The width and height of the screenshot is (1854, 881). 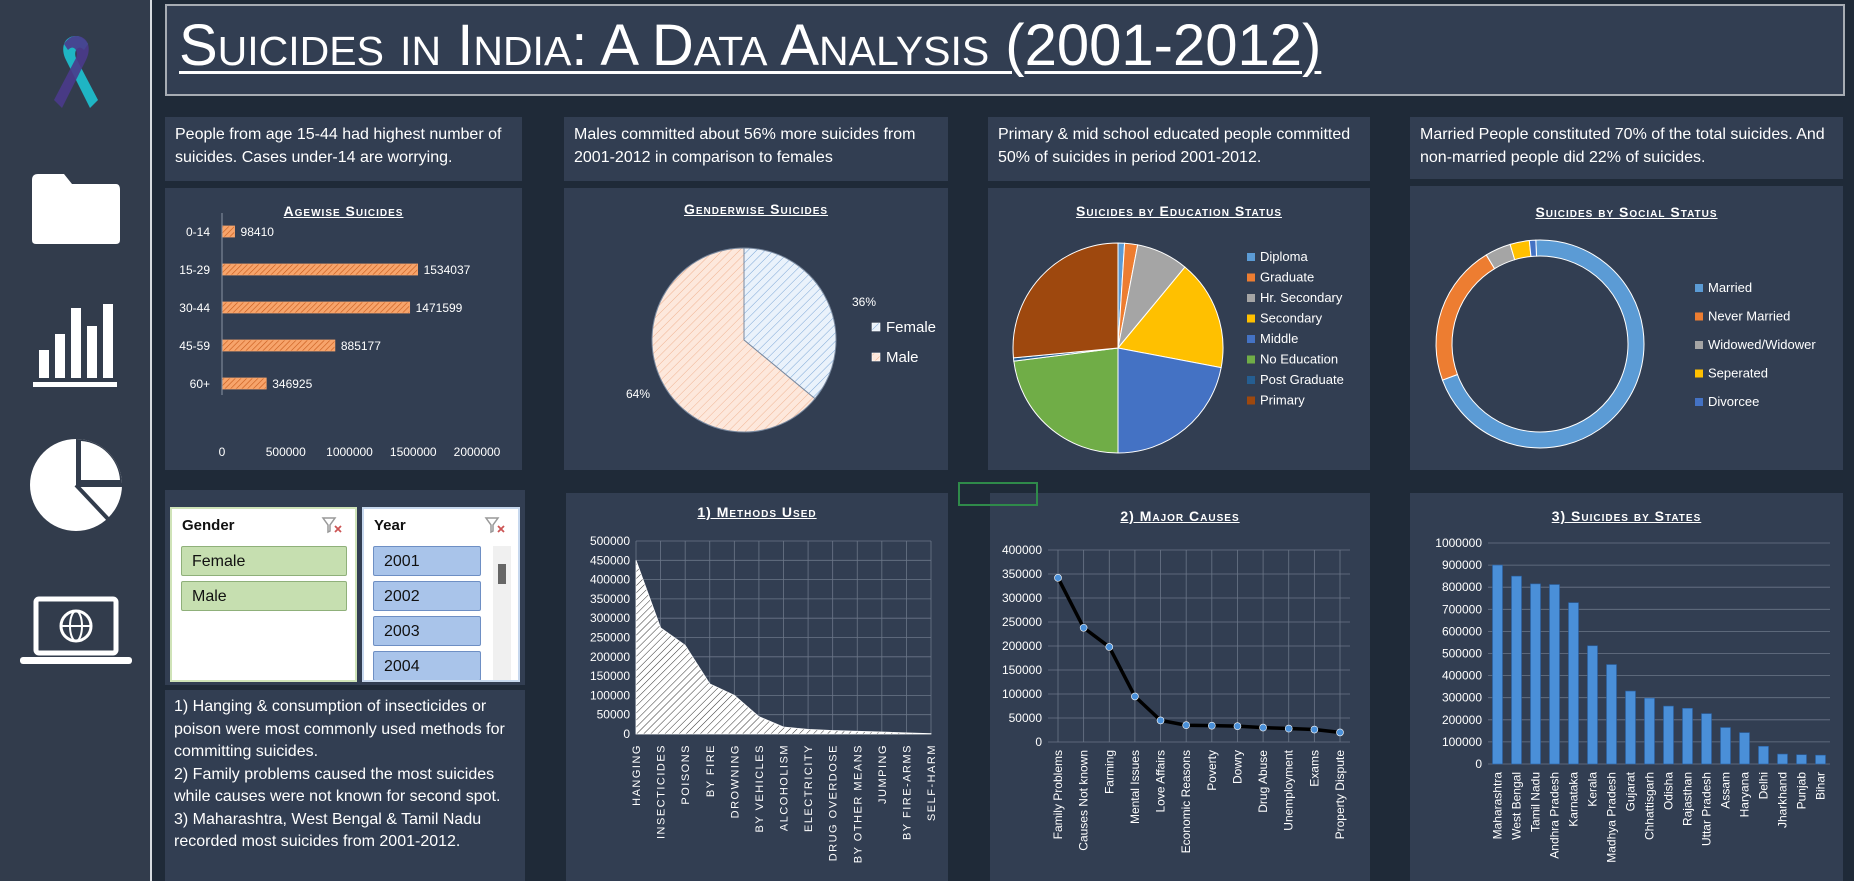 I want to click on social-legend-label: Seperated, so click(x=1738, y=373).